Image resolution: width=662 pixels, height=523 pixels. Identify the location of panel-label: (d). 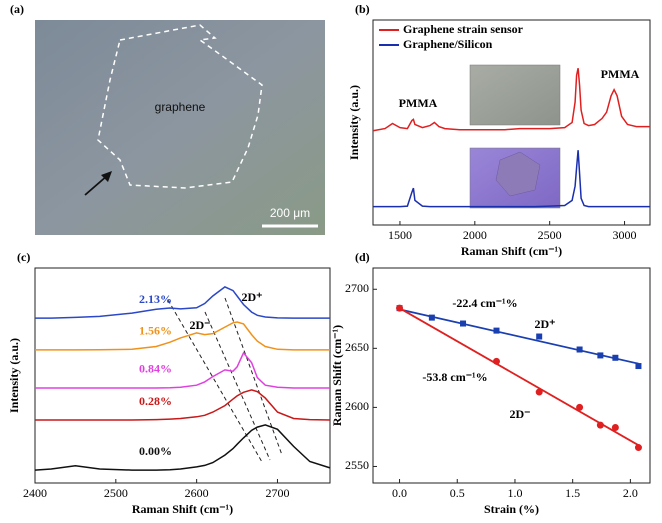
(362, 257).